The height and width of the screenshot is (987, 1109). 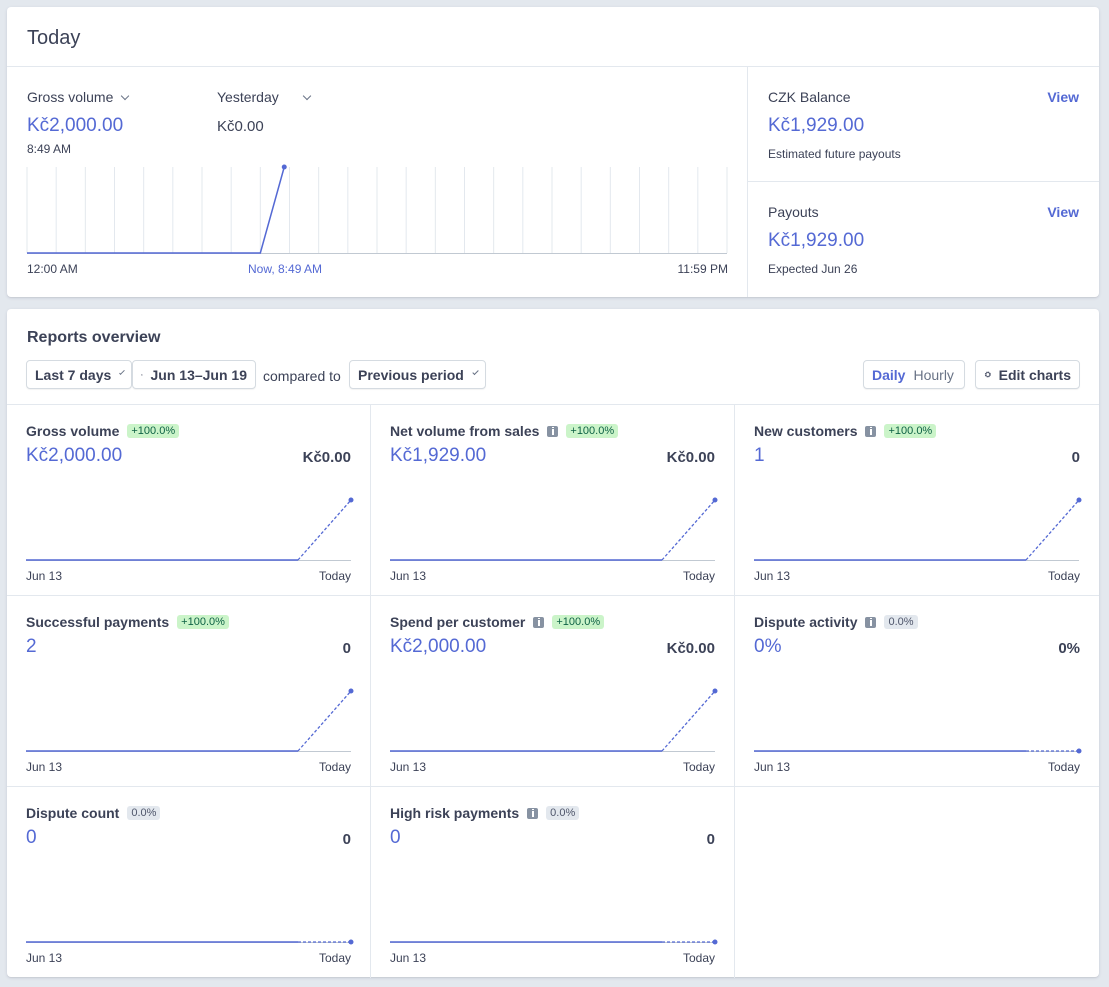 I want to click on metric-card-new-customers: New customers +100.0% 1 0 Jun 13 Today, so click(x=917, y=500).